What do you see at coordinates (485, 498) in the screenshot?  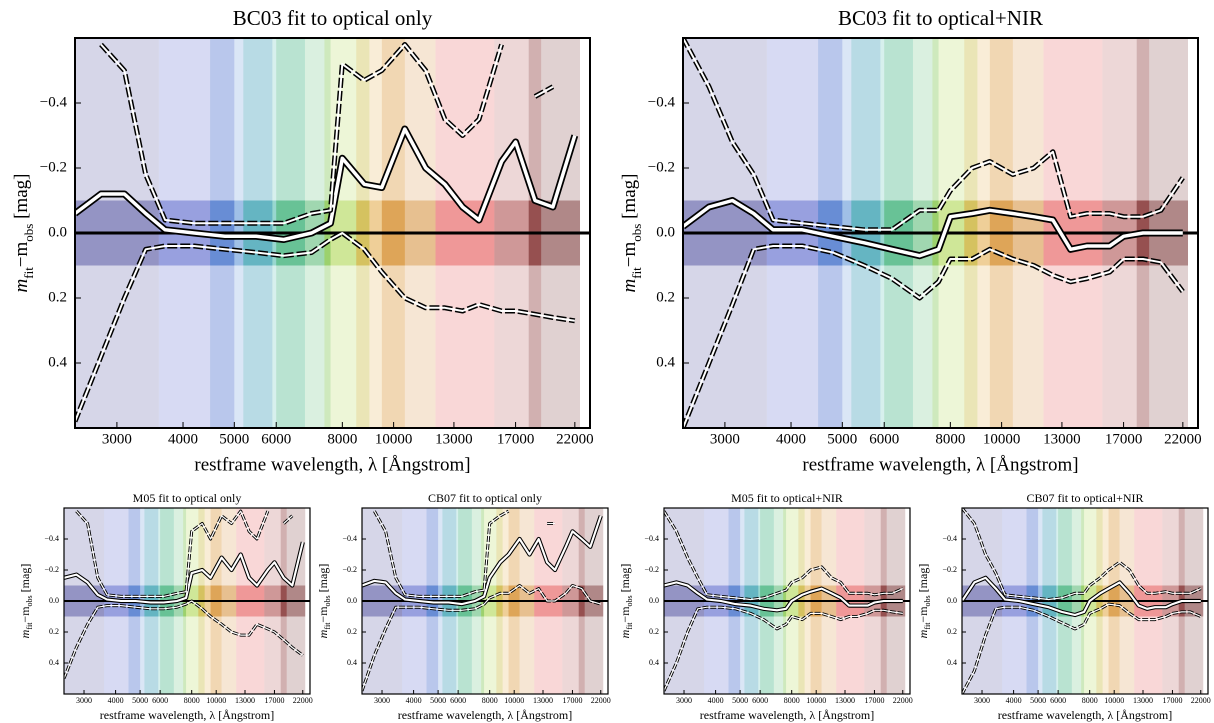 I see `chart-title: CB07 fit to optical only` at bounding box center [485, 498].